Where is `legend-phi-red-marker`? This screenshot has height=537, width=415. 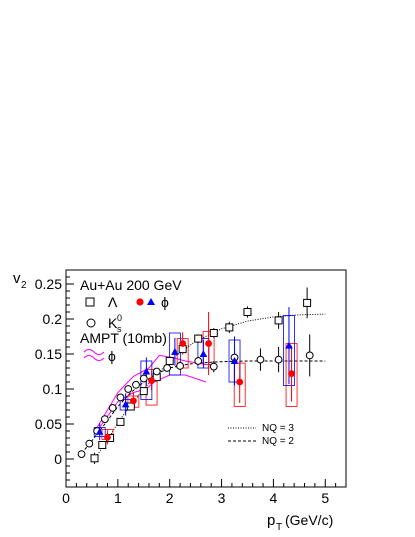
legend-phi-red-marker is located at coordinates (140, 302).